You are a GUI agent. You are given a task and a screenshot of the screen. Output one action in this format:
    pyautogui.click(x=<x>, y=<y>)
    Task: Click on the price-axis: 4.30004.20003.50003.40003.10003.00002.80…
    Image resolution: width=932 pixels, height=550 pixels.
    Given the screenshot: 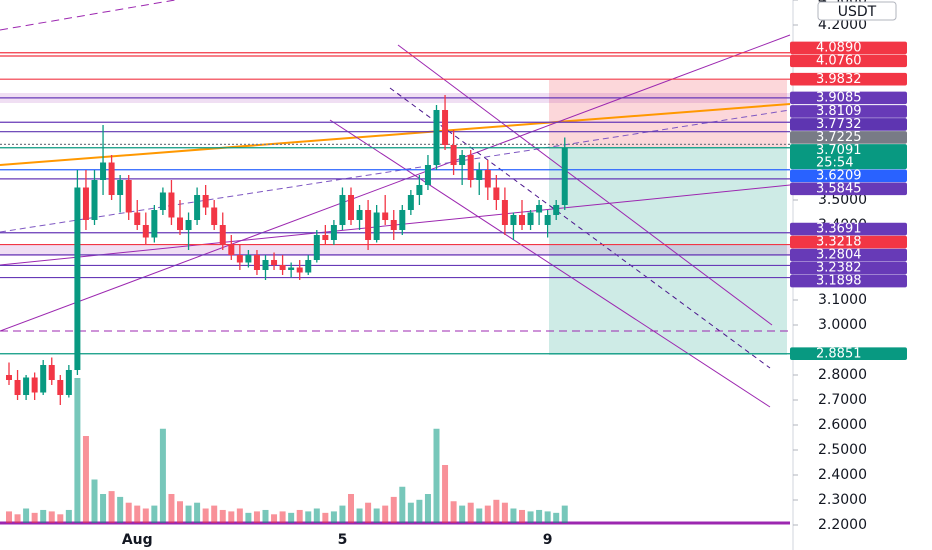 What is the action you would take?
    pyautogui.click(x=848, y=266)
    